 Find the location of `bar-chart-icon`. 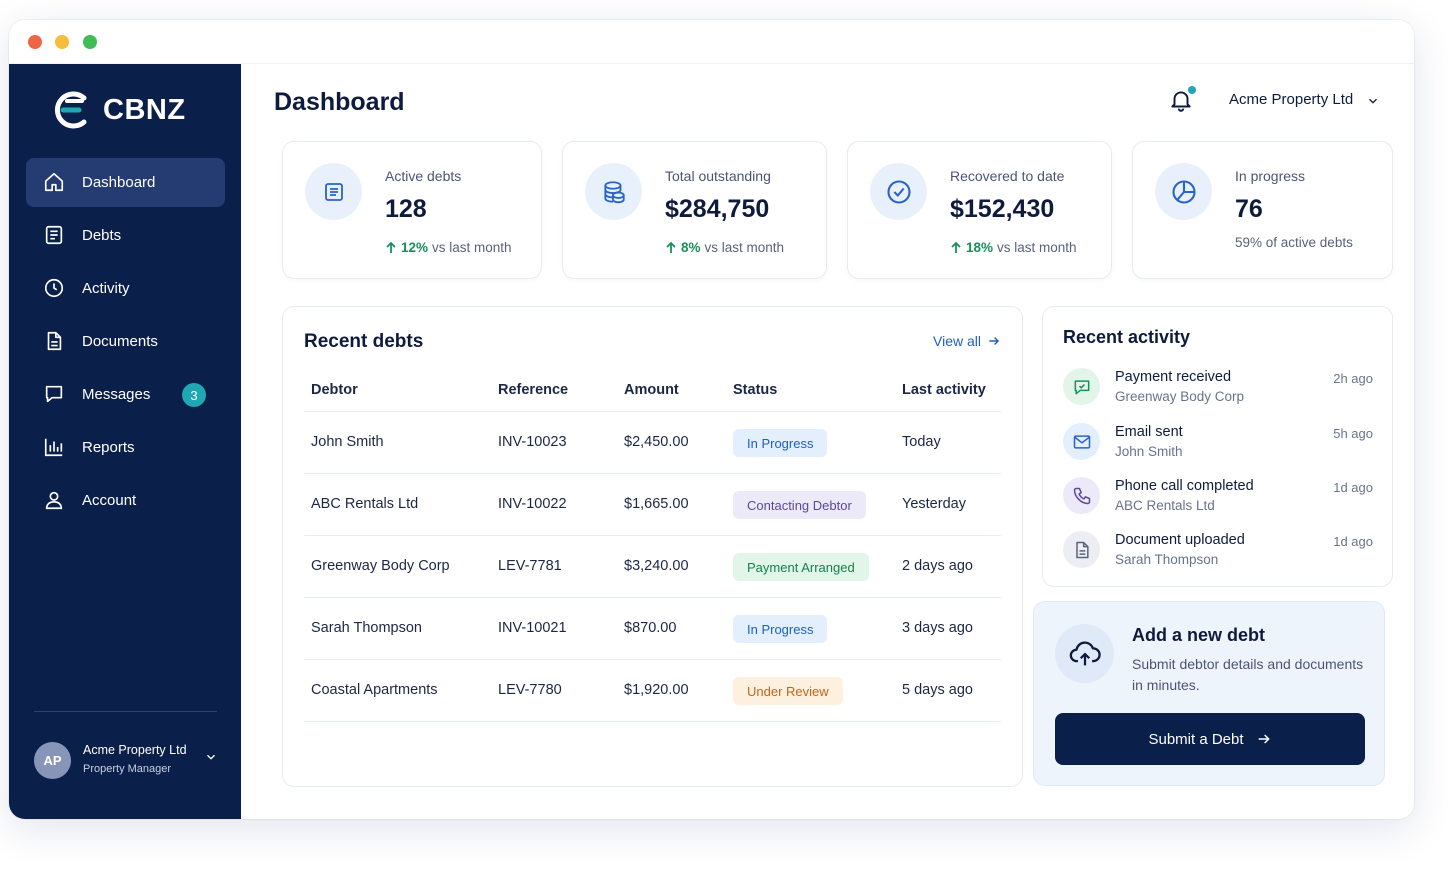

bar-chart-icon is located at coordinates (53, 447).